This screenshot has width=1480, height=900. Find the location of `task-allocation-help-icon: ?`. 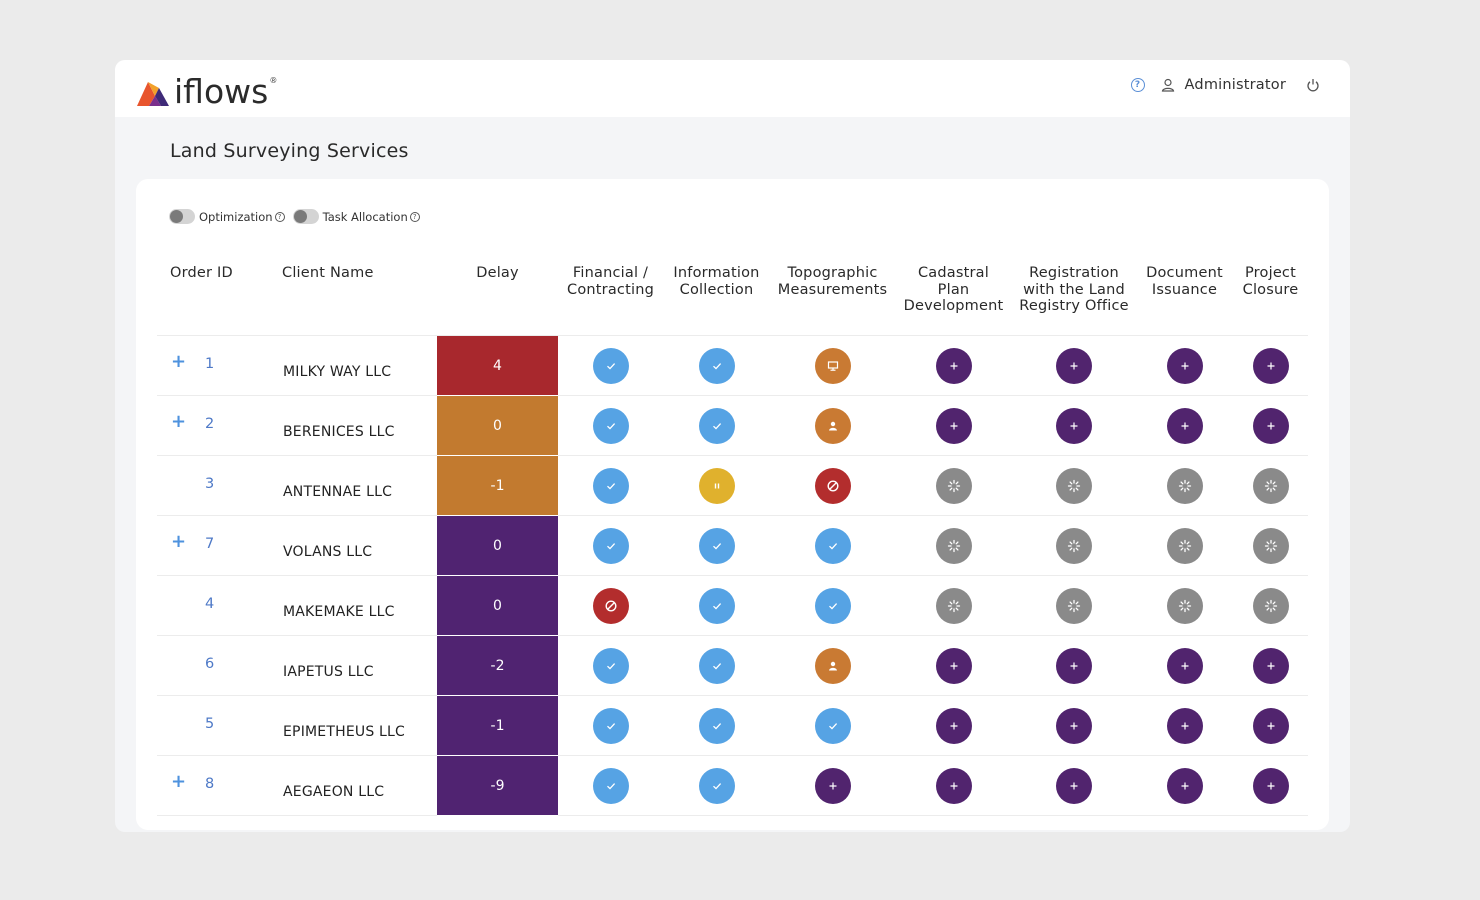

task-allocation-help-icon: ? is located at coordinates (414, 216).